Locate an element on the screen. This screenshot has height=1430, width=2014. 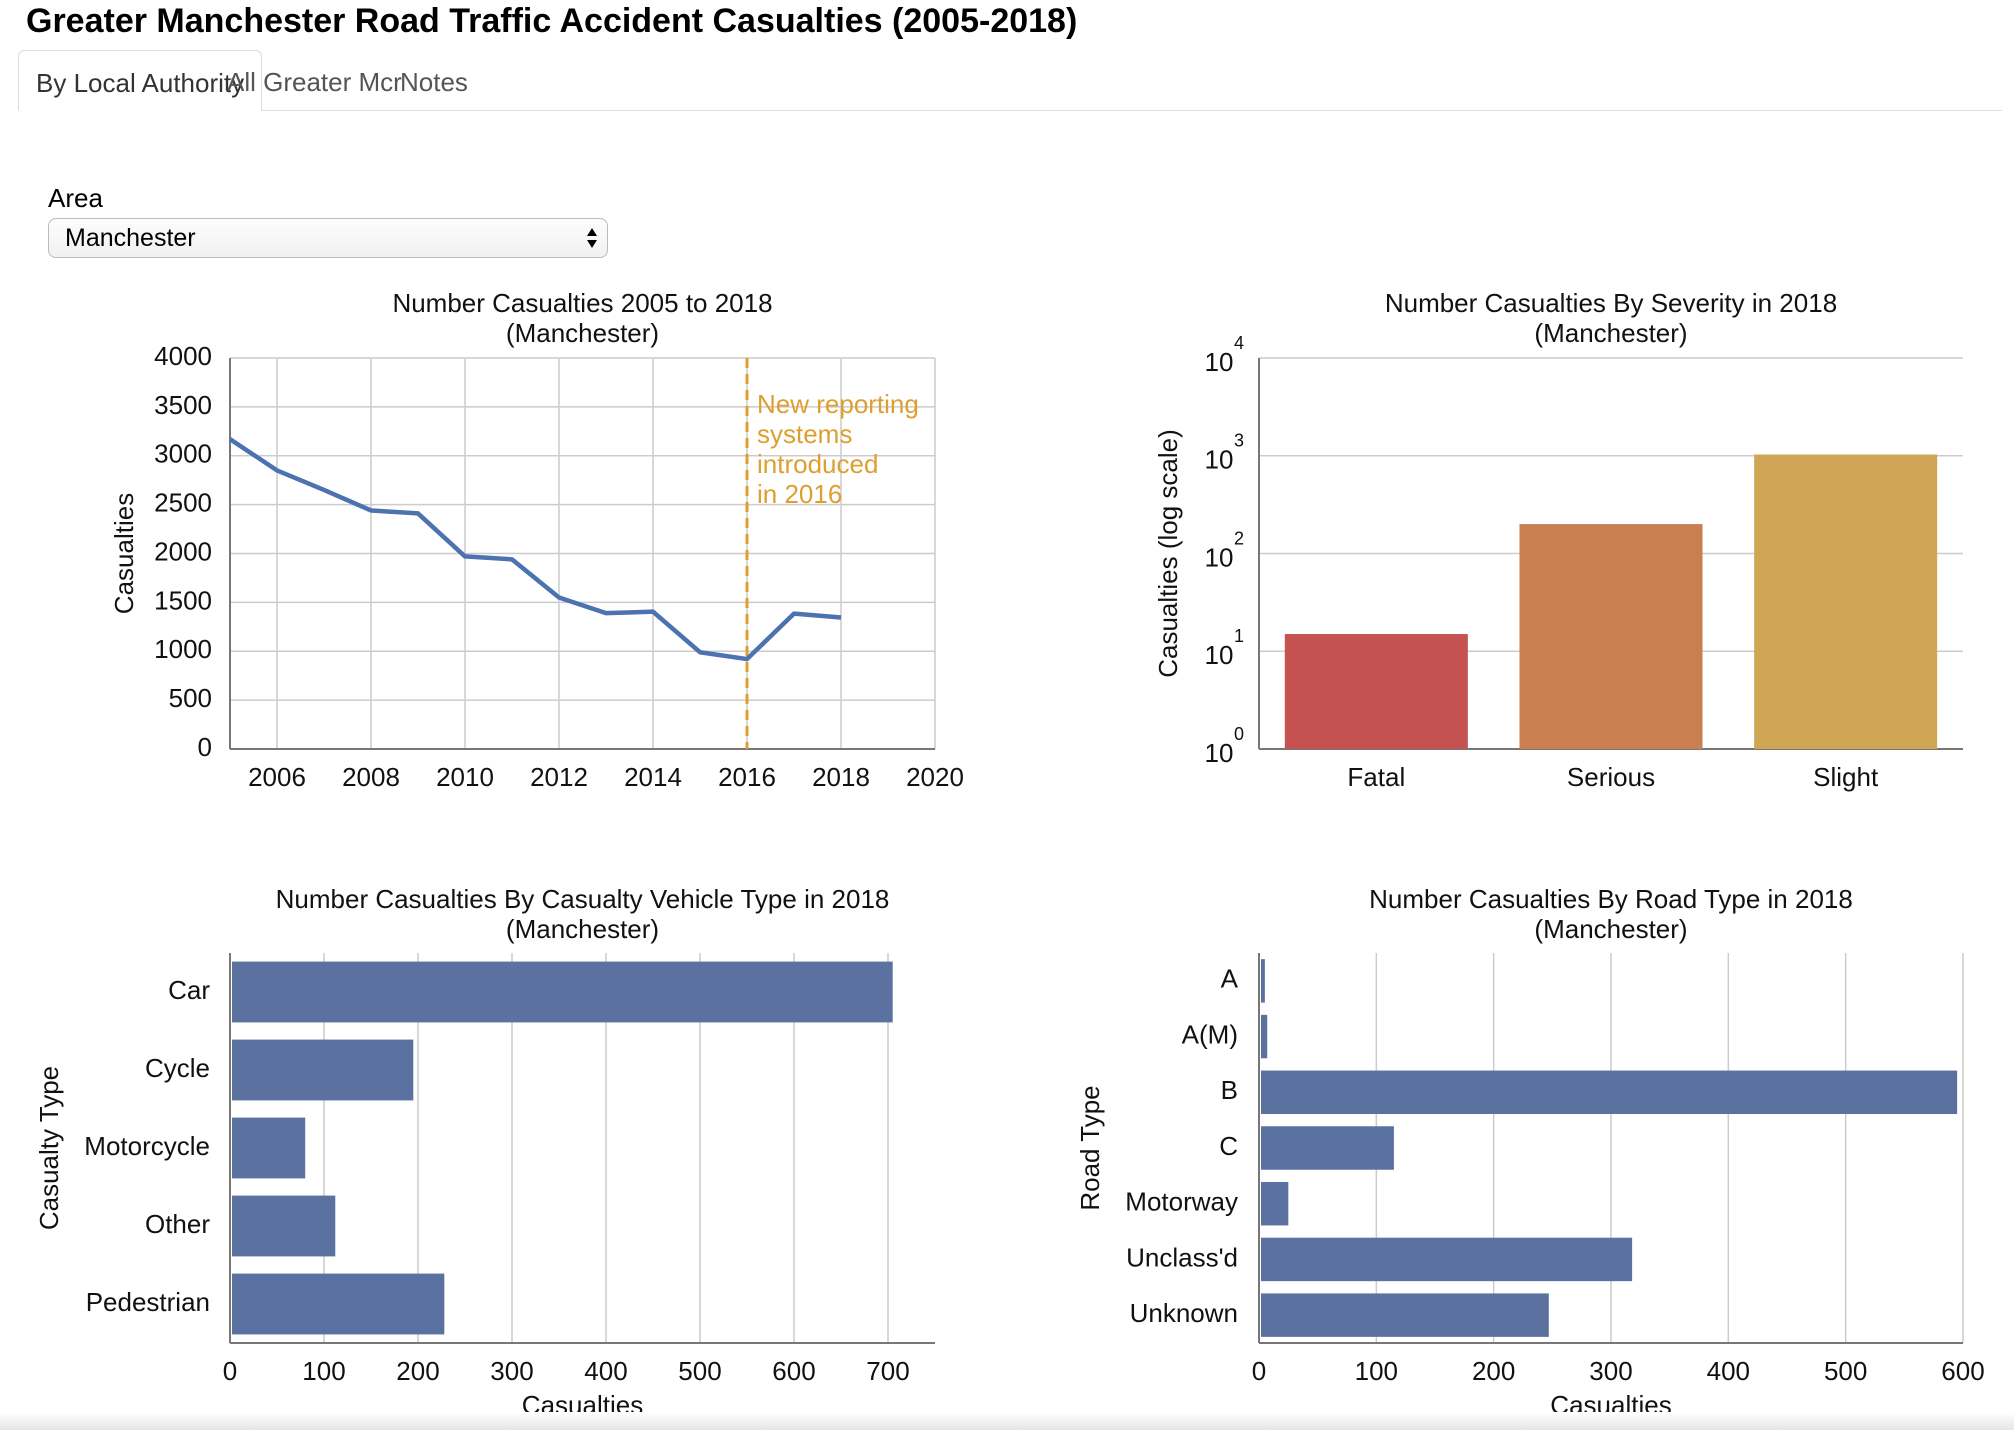
road-type-chart-y-tick: A is located at coordinates (1230, 979).